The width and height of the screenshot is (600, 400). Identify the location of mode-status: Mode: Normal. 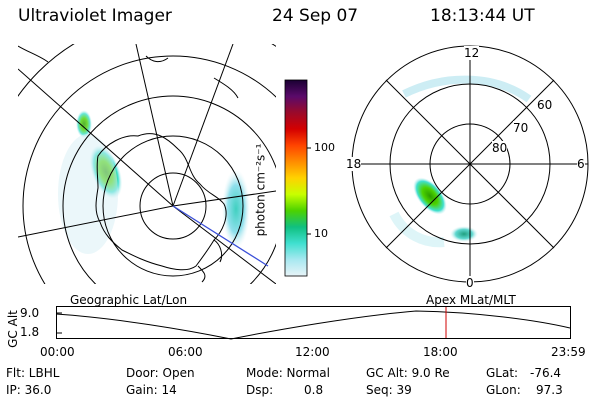
(288, 373).